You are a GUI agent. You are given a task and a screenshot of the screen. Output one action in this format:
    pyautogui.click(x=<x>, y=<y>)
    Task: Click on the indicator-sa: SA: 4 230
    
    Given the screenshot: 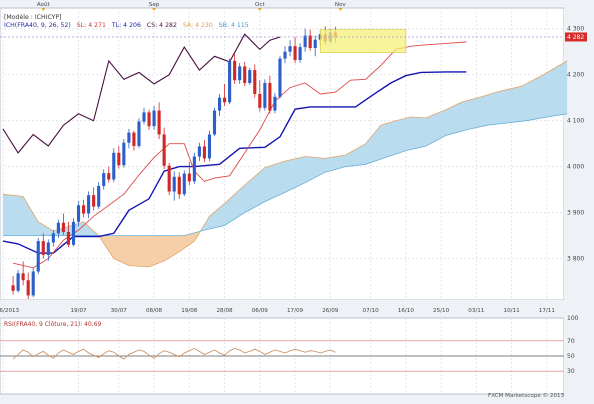 What is the action you would take?
    pyautogui.click(x=198, y=25)
    